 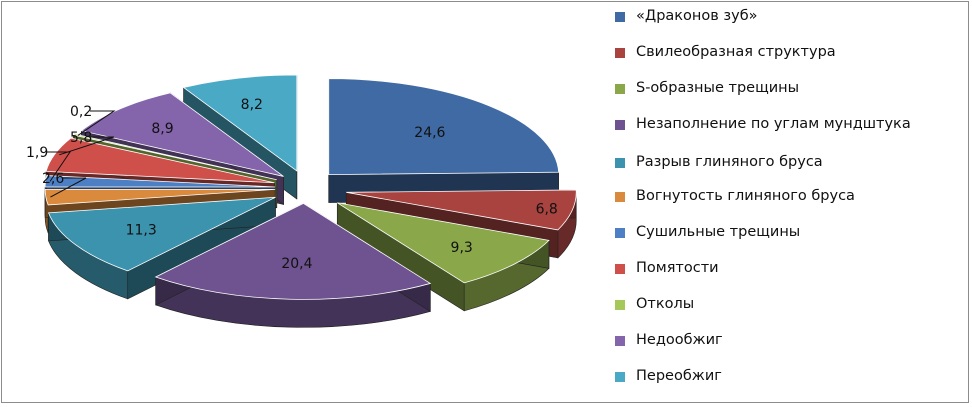 What do you see at coordinates (665, 304) in the screenshot?
I see `legend-label: Отколы` at bounding box center [665, 304].